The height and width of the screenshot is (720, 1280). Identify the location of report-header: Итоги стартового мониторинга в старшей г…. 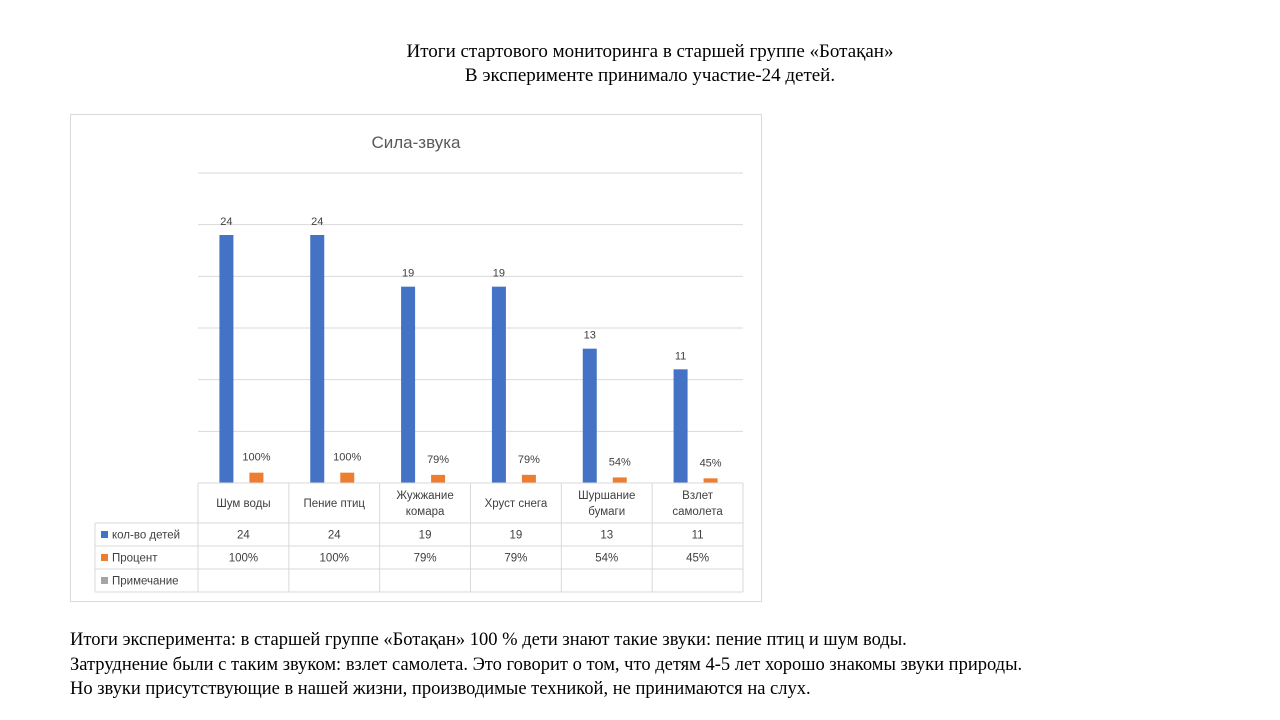
(640, 64).